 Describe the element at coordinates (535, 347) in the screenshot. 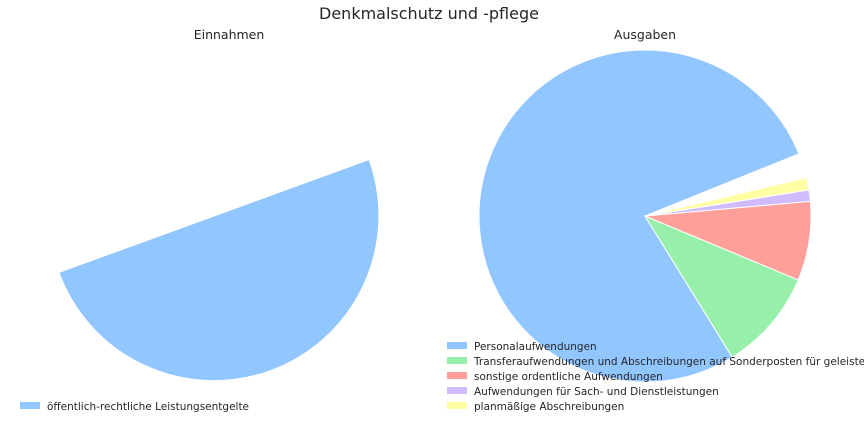

I see `legend-label: Personalaufwendungen` at that location.